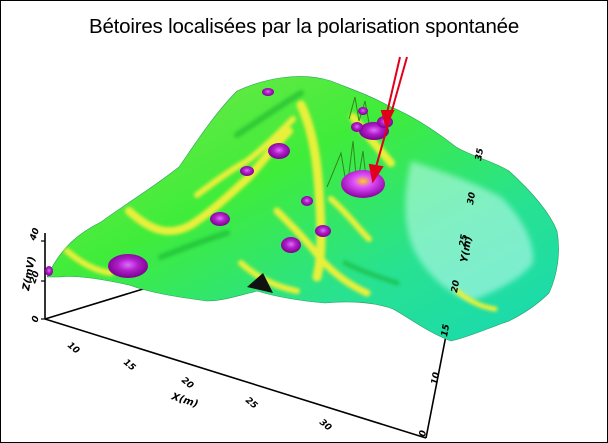  Describe the element at coordinates (73, 349) in the screenshot. I see `x-tick-10: 10` at that location.